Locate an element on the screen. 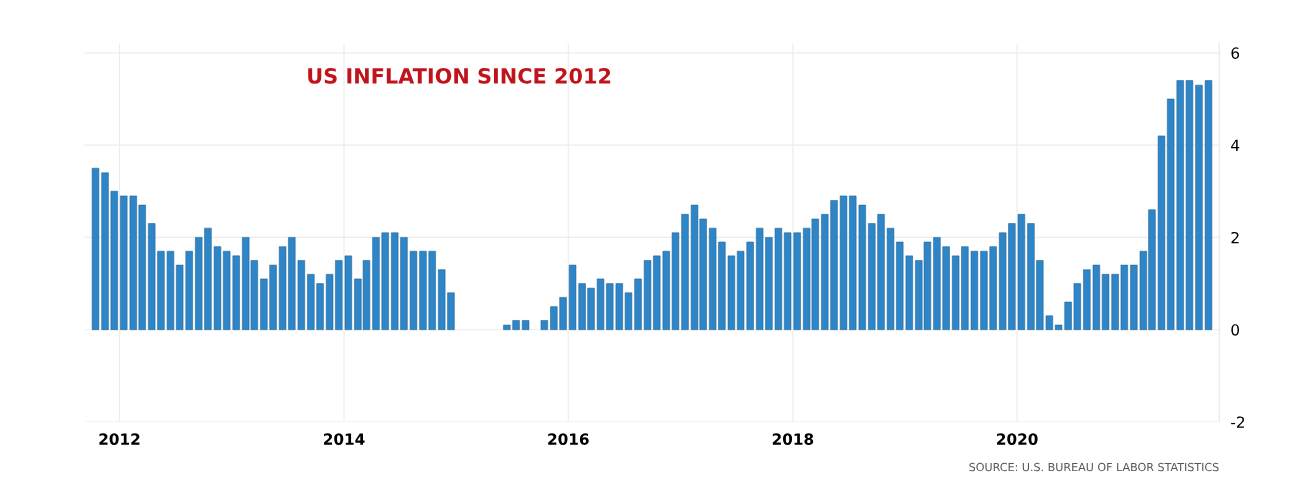 This screenshot has width=1304, height=485. y-tick-label: -2 is located at coordinates (1238, 422).